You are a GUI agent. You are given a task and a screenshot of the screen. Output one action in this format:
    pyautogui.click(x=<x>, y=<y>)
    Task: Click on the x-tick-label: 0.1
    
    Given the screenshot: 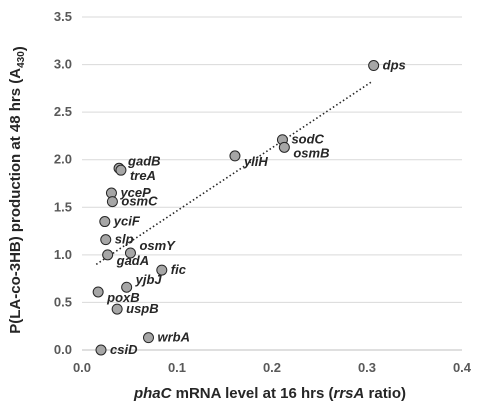 What is the action you would take?
    pyautogui.click(x=177, y=367)
    